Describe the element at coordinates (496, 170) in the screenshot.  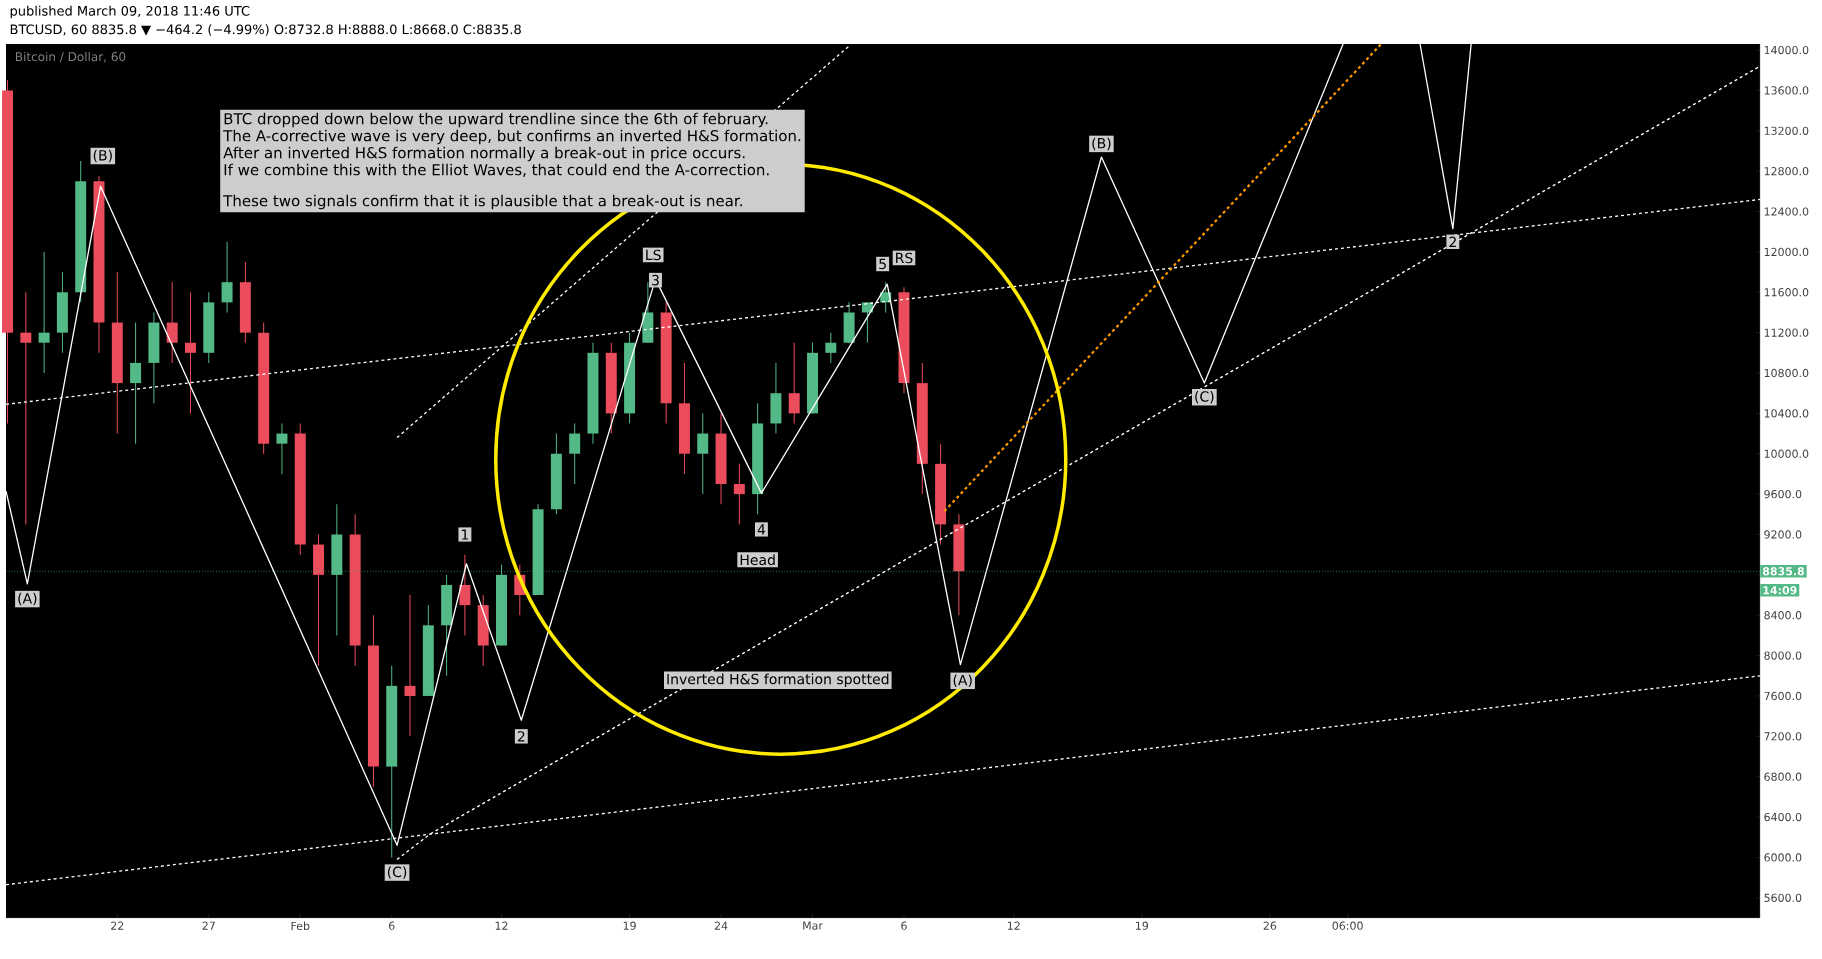
I see `annotation: If we combine this with the Elliot Waves, that could end the A-correction.` at that location.